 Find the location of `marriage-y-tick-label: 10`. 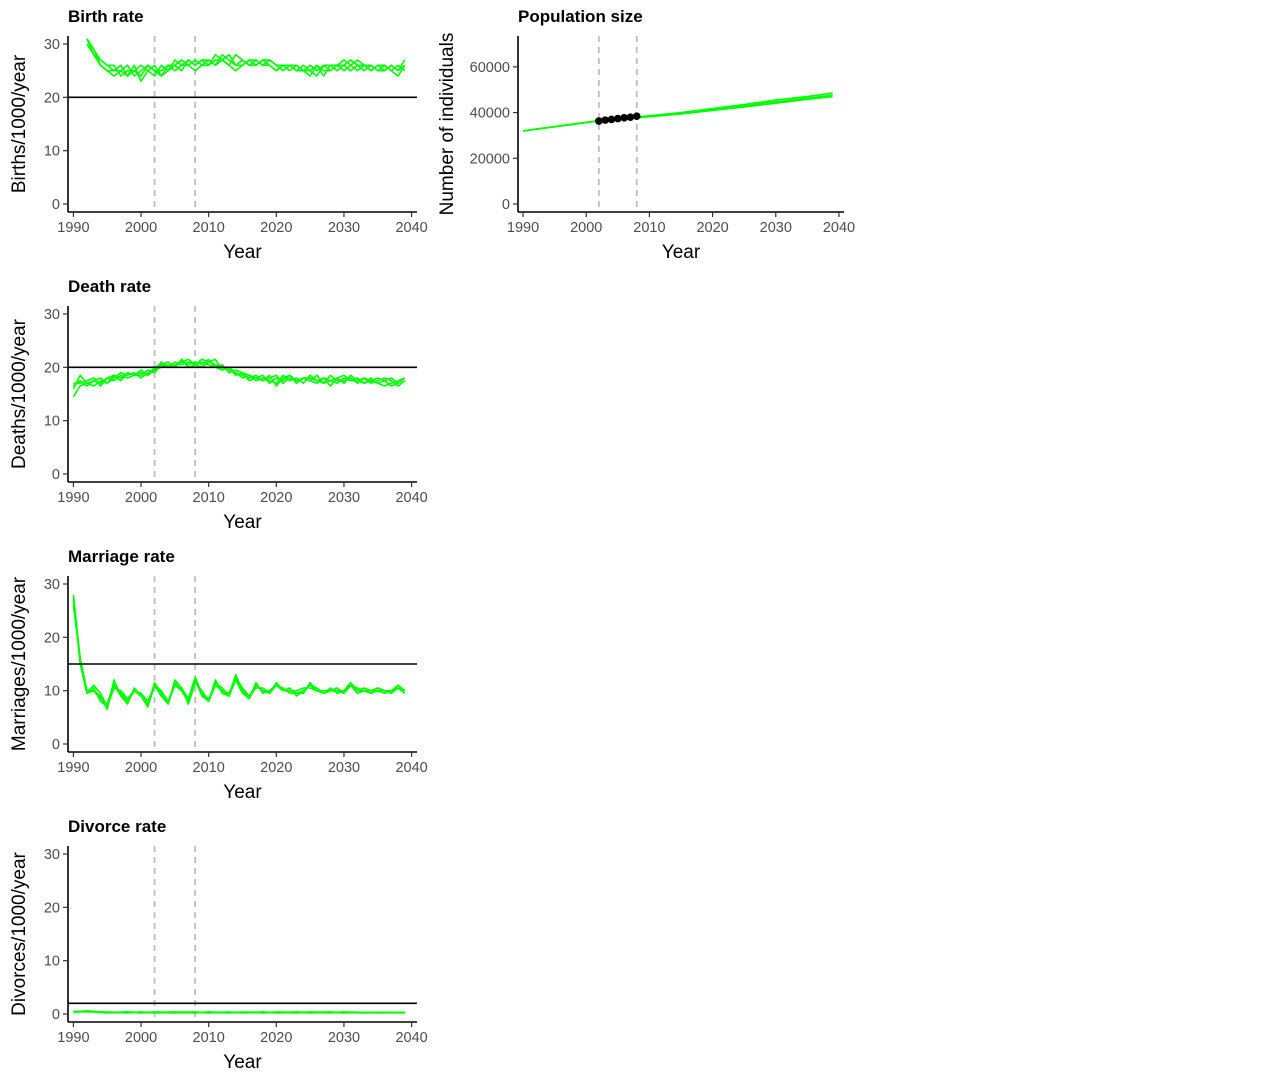

marriage-y-tick-label: 10 is located at coordinates (52, 692).